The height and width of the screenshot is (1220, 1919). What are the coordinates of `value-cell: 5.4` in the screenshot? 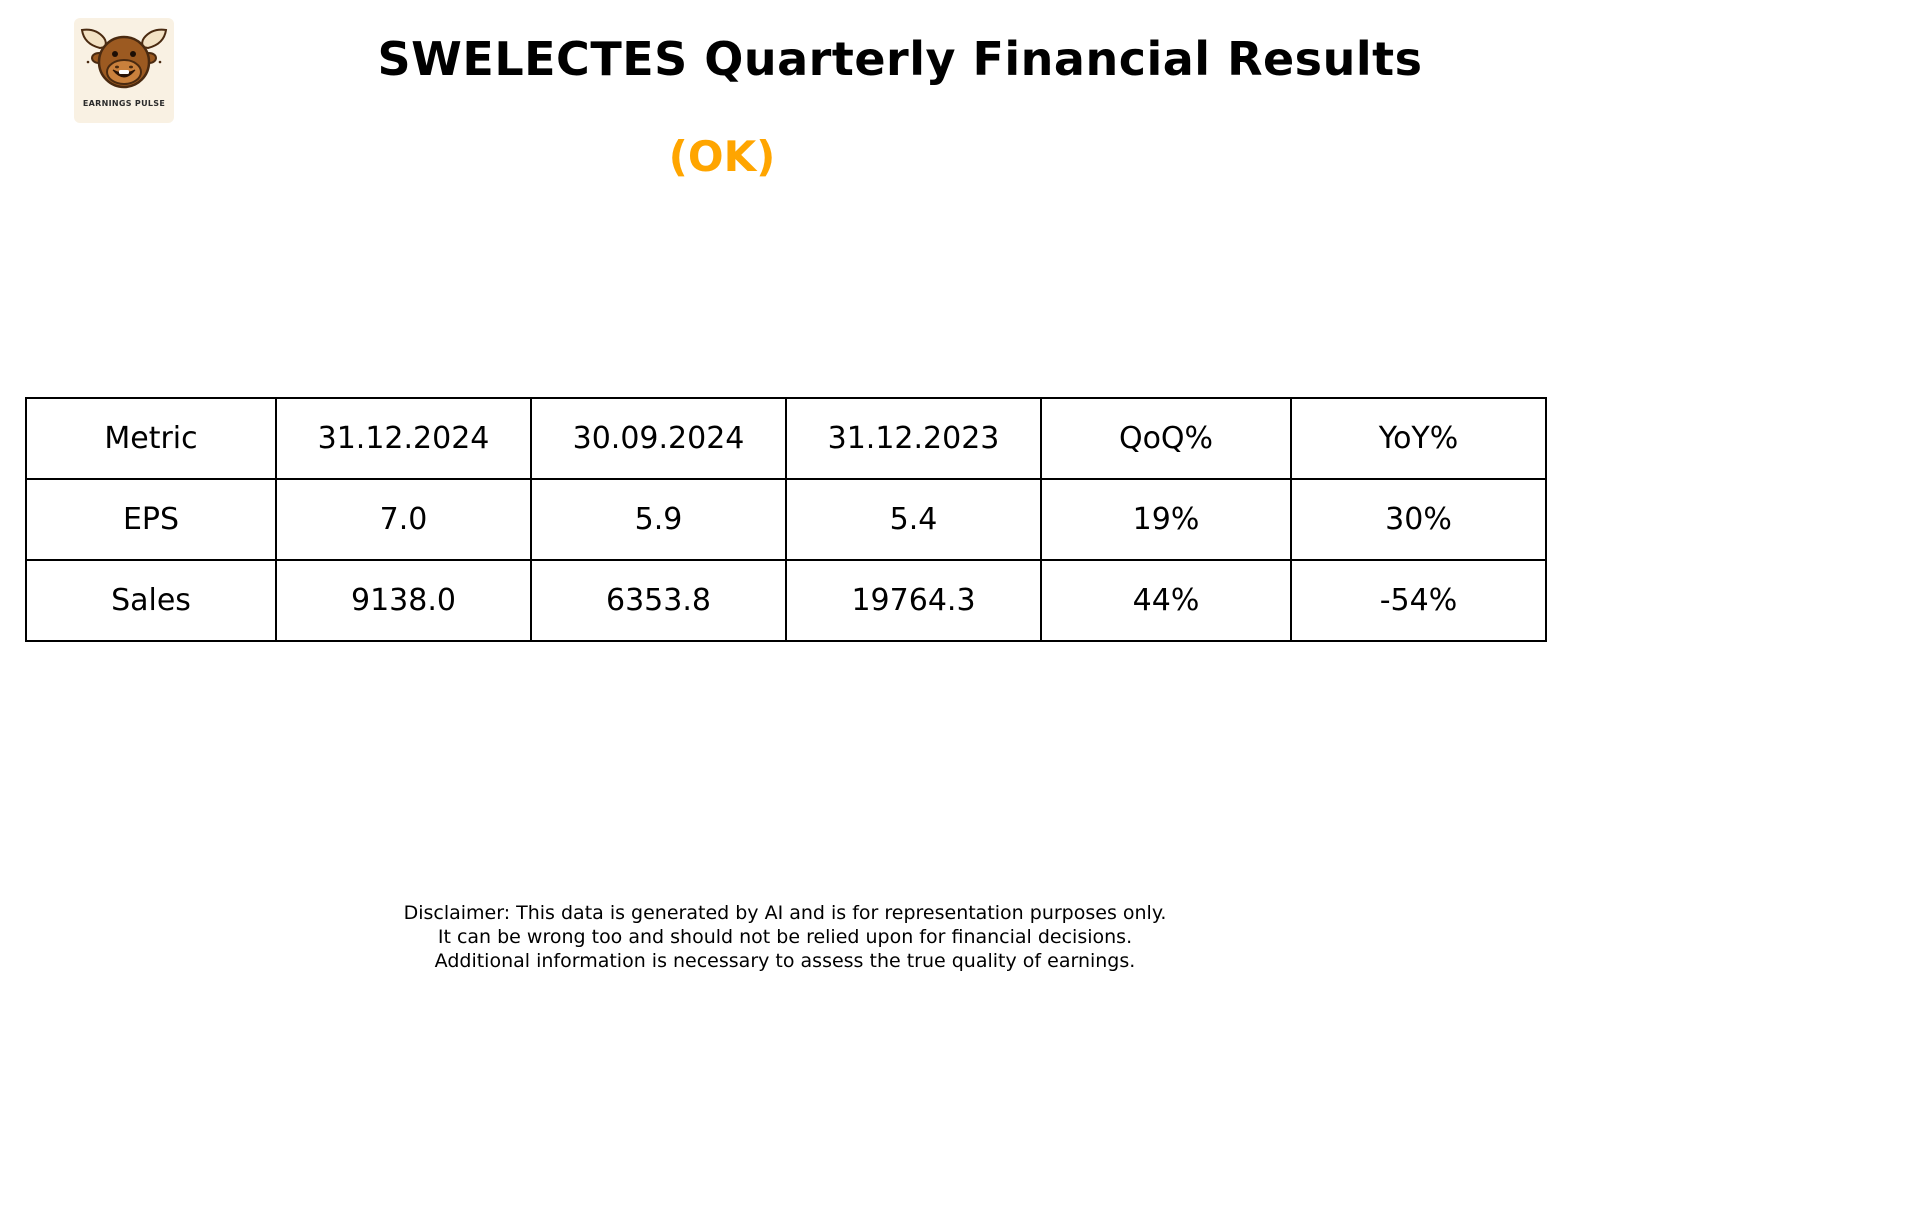 It's located at (913, 519).